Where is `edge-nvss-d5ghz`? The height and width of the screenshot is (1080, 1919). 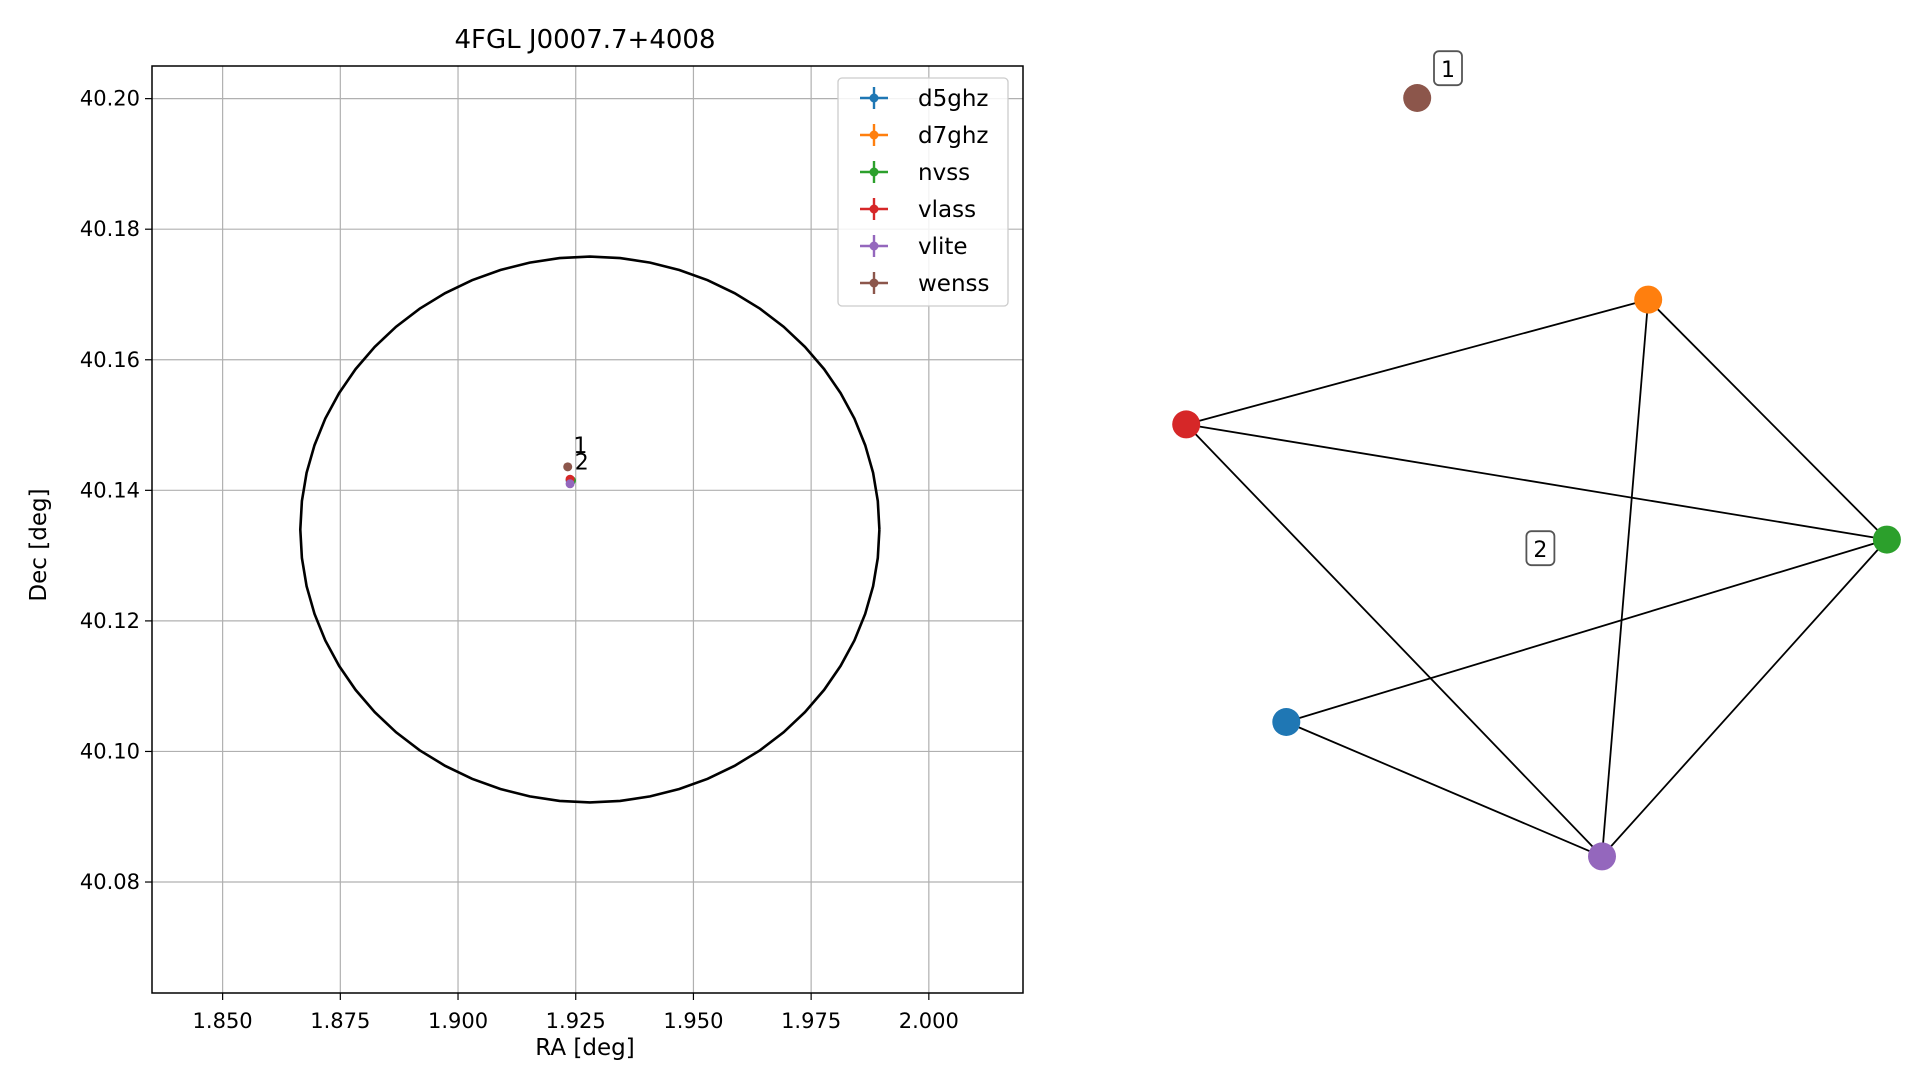 edge-nvss-d5ghz is located at coordinates (1587, 630).